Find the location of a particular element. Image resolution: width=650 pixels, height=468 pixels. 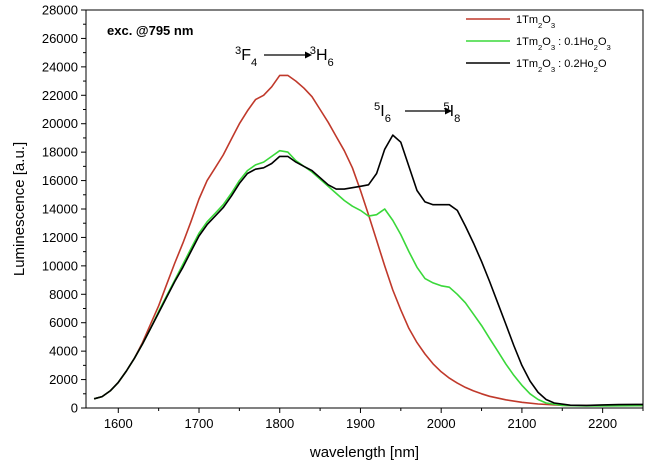

y-tick-label: 12000 is located at coordinates (60, 237).